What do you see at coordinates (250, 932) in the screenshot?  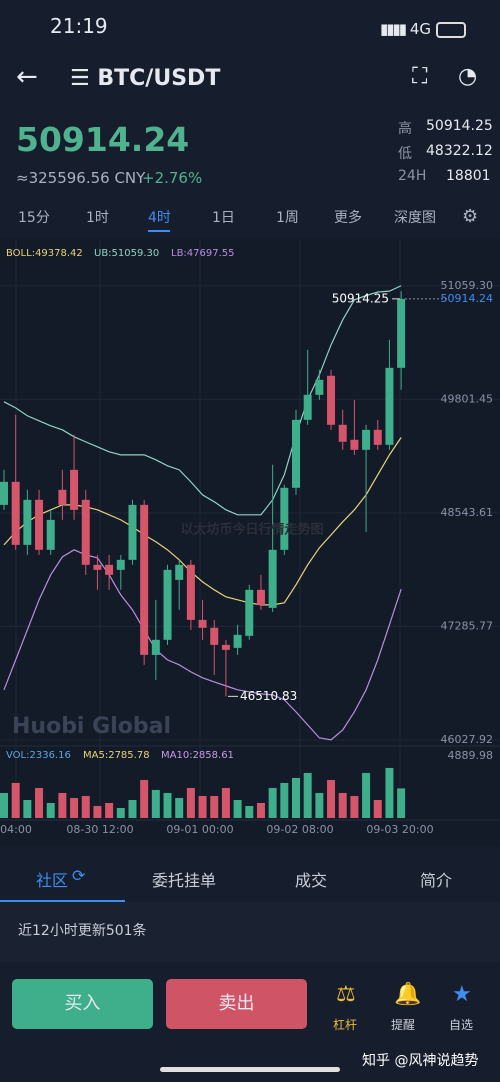 I see `note-panel` at bounding box center [250, 932].